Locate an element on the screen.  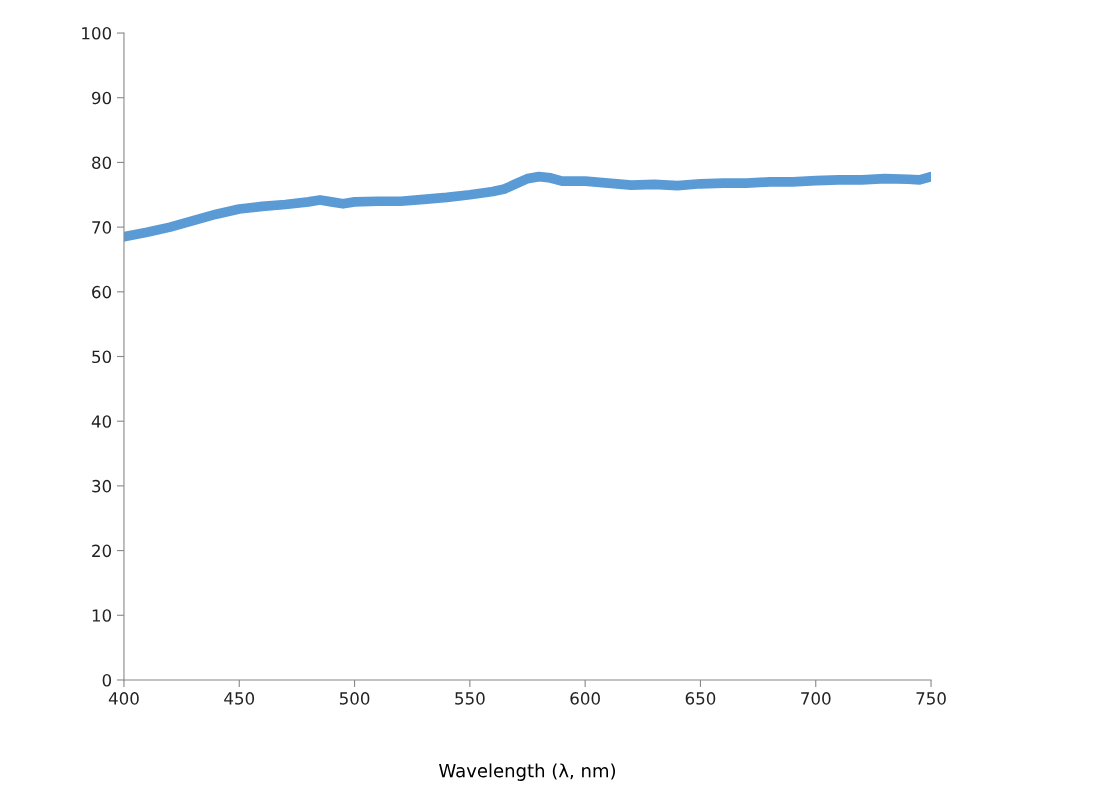
x-axis-title: Wavelength (λ, nm) is located at coordinates (527, 772).